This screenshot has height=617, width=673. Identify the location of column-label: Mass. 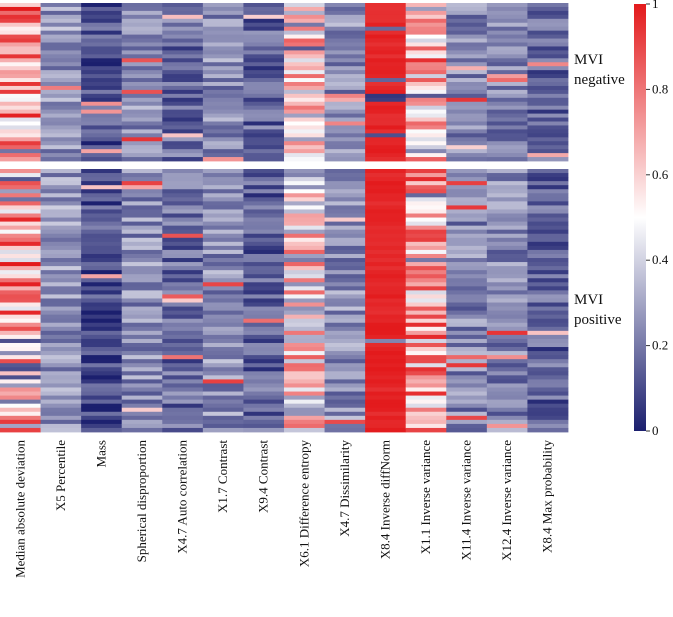
(100, 453).